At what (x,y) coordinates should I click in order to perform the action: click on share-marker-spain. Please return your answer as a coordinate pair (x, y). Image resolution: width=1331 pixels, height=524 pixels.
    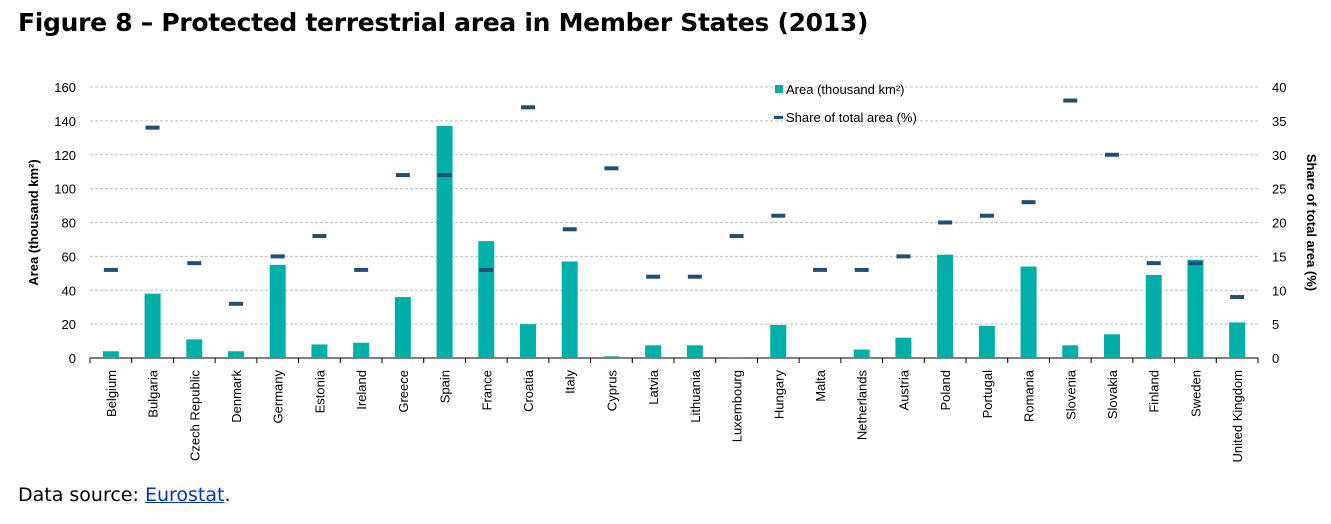
    Looking at the image, I should click on (444, 175).